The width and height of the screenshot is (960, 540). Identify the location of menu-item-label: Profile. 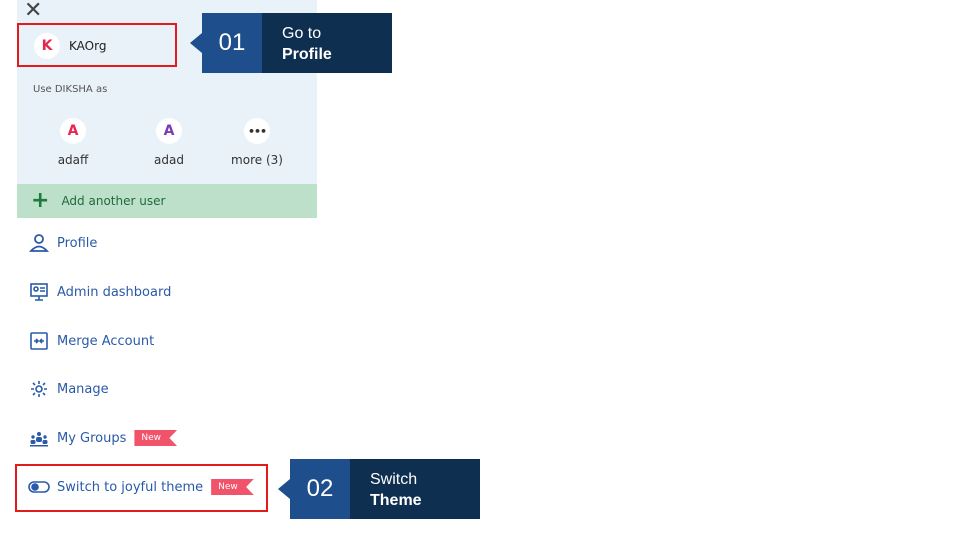
(77, 243).